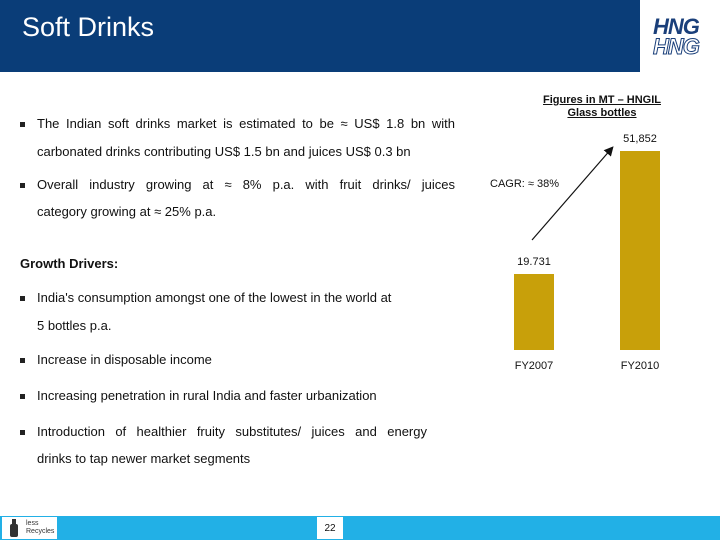 Image resolution: width=720 pixels, height=540 pixels. What do you see at coordinates (525, 184) in the screenshot?
I see `cagr-annotation: CAGR: ≈ 38%` at bounding box center [525, 184].